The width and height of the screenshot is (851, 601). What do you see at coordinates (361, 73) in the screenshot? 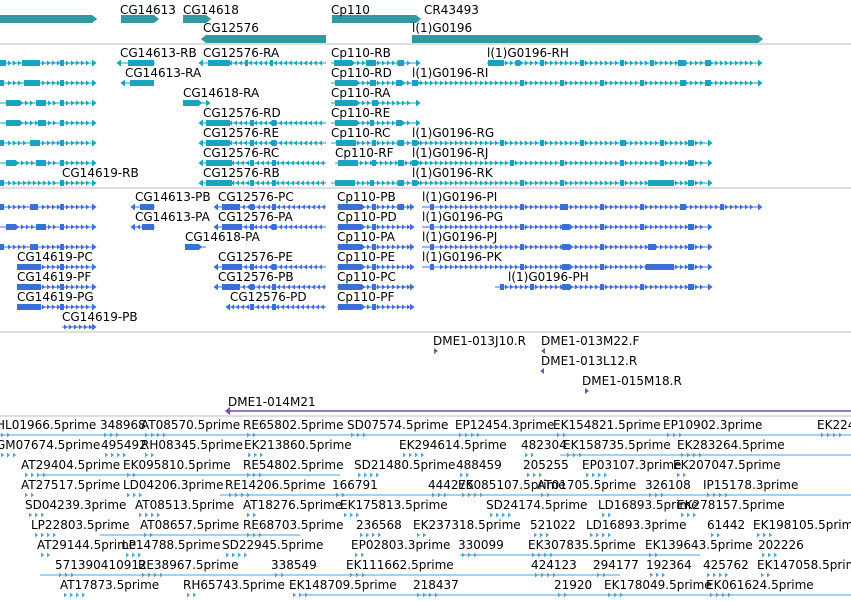
I see `transcript-label-cp110-rd: Cp110-RD` at bounding box center [361, 73].